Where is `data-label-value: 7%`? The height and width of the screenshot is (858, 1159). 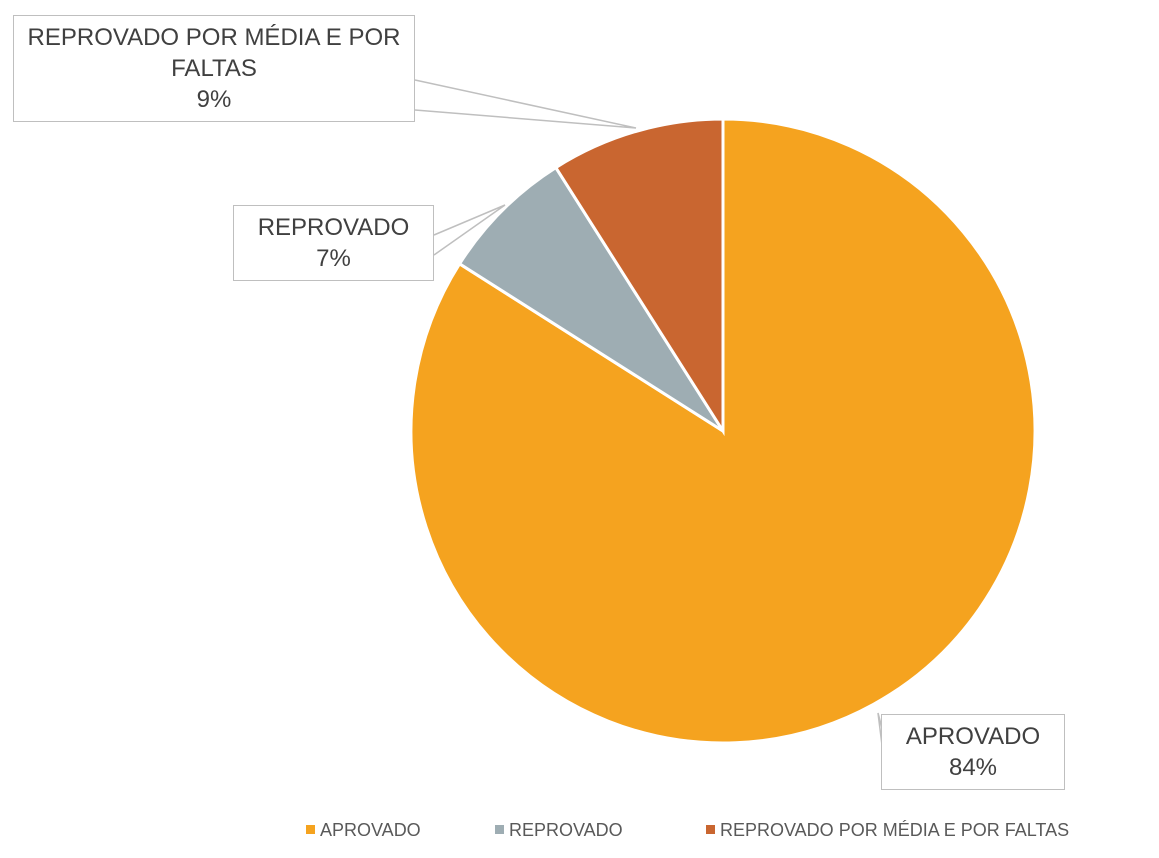
data-label-value: 7% is located at coordinates (333, 258).